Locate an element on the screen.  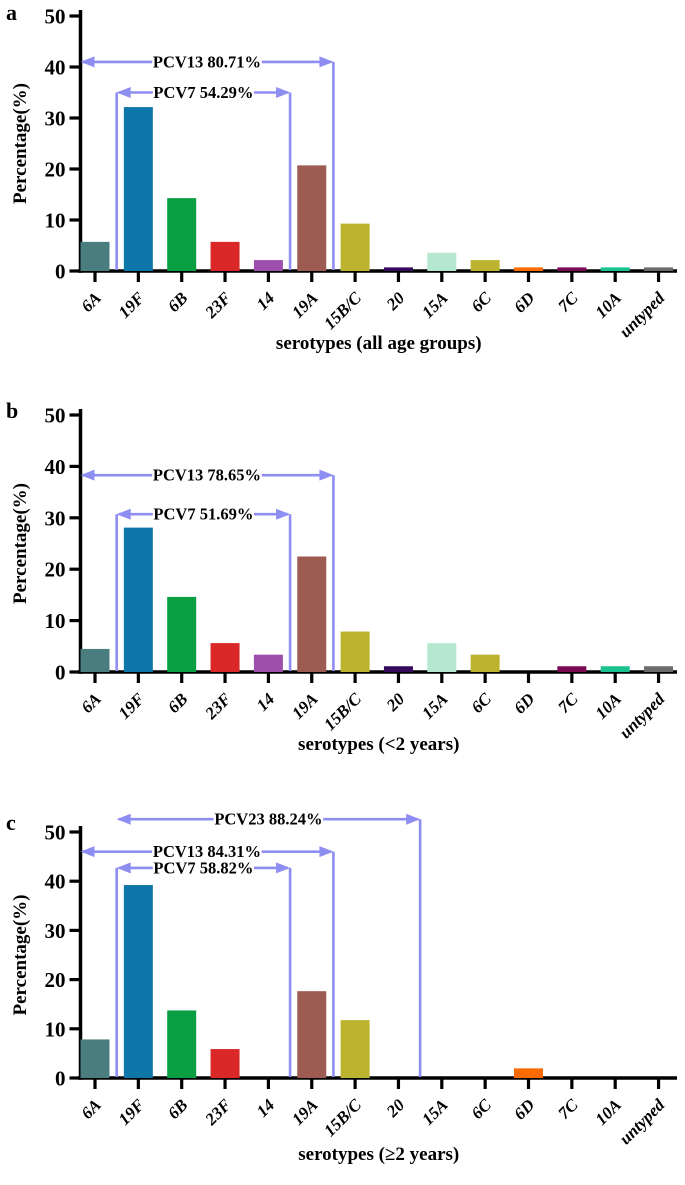
x-tick-label-6A: 6A is located at coordinates (90, 1108).